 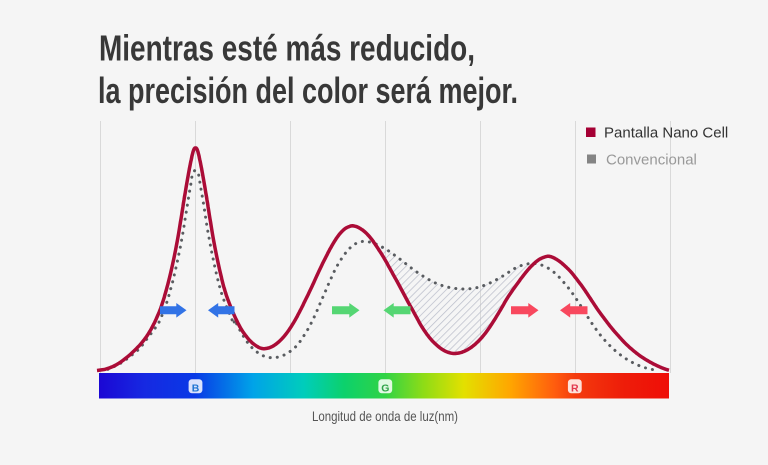 What do you see at coordinates (308, 90) in the screenshot?
I see `svg-text:la precisión del color será me: la precisión del color será mejor.` at bounding box center [308, 90].